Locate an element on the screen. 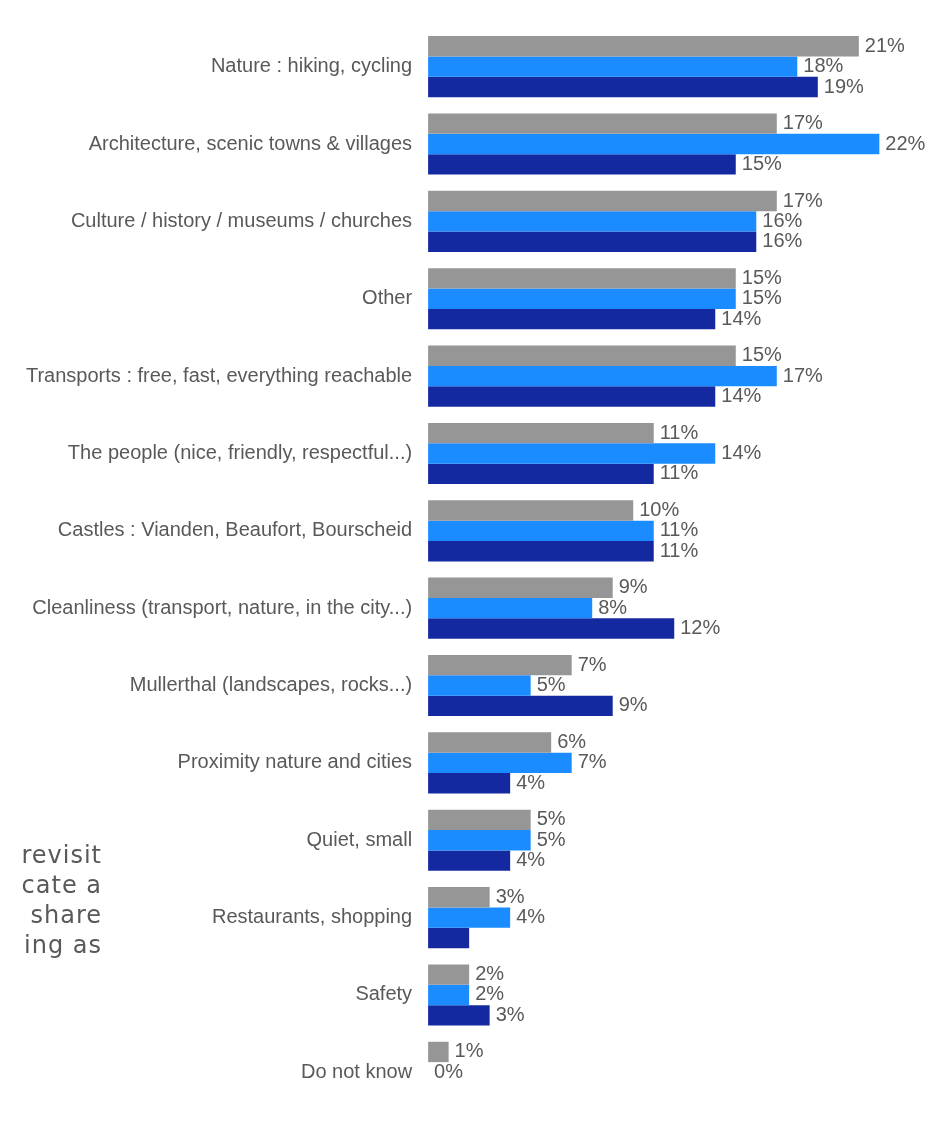 This screenshot has height=1139, width=948. y-tick-label: Nature : hiking, cycling is located at coordinates (311, 65).